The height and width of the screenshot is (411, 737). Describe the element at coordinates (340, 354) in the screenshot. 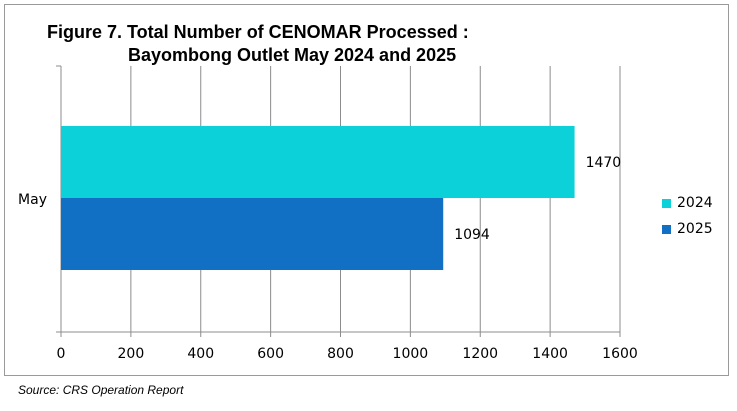

I see `x-tick-label-800: 800` at that location.